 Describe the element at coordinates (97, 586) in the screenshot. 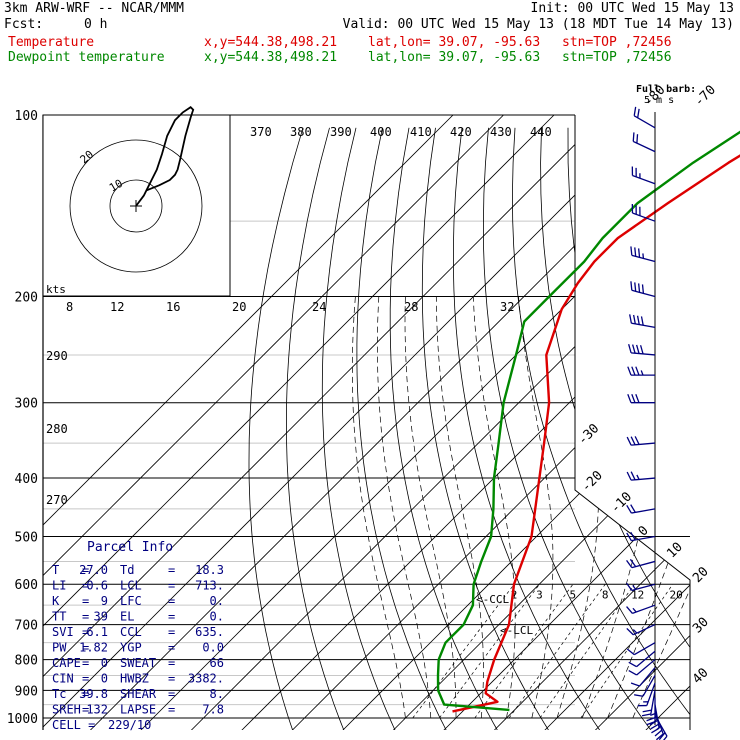

I see `parcel-value-li: 0.6` at that location.